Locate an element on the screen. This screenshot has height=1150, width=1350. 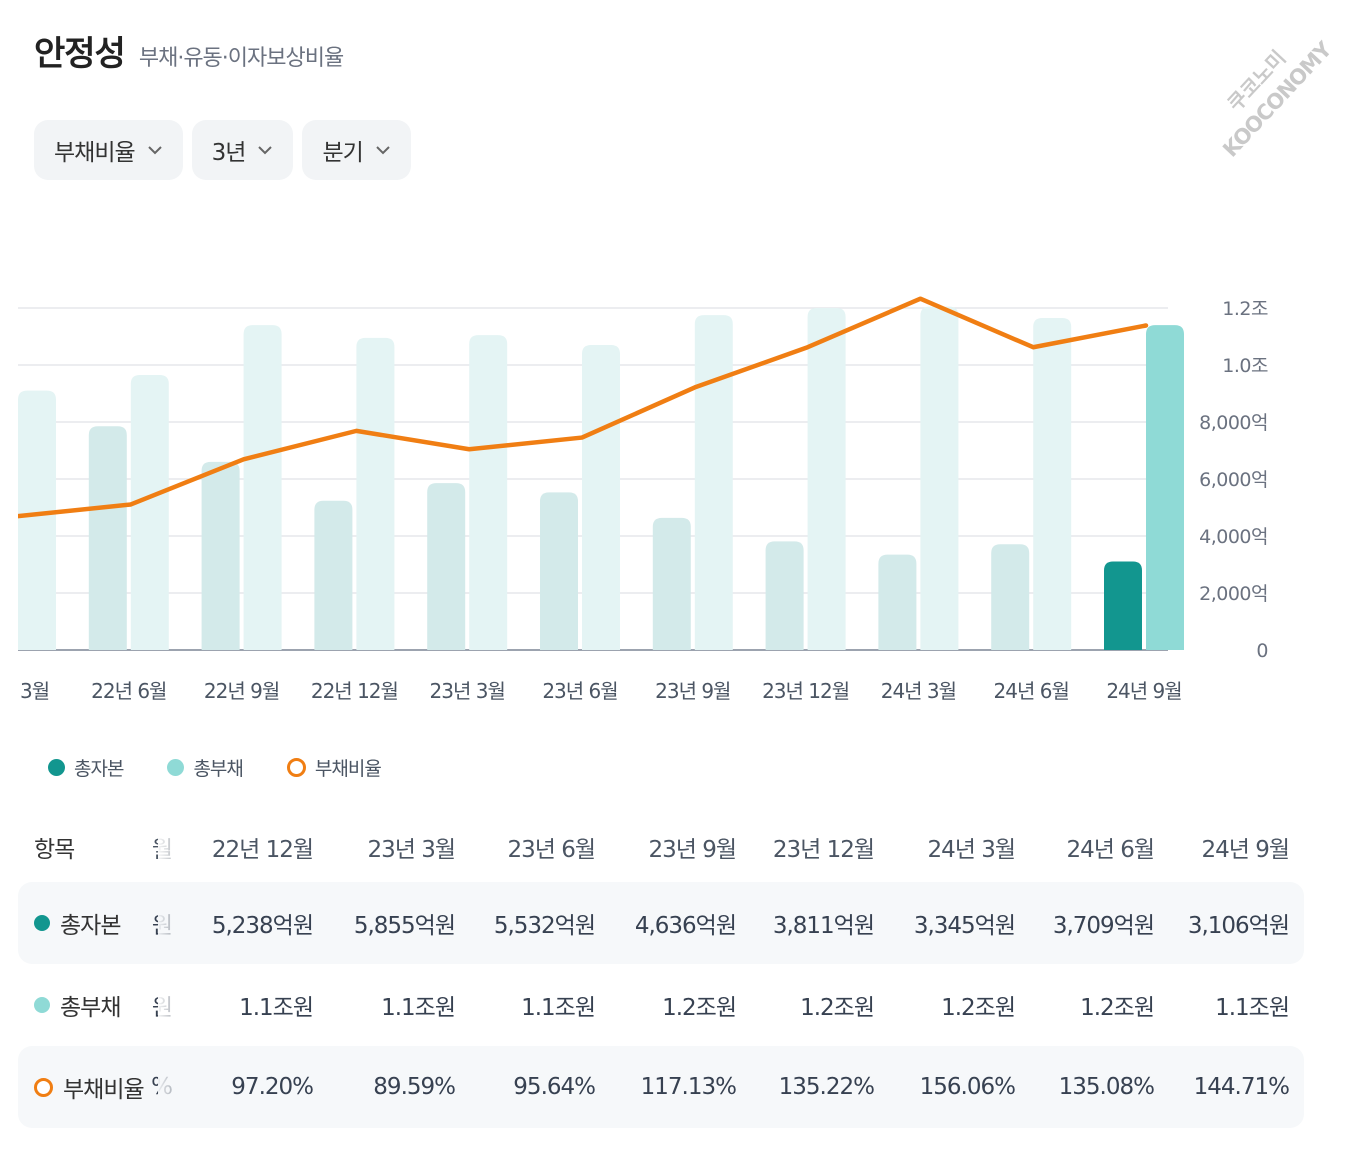
row-label: 총부채 is located at coordinates (88, 1005).